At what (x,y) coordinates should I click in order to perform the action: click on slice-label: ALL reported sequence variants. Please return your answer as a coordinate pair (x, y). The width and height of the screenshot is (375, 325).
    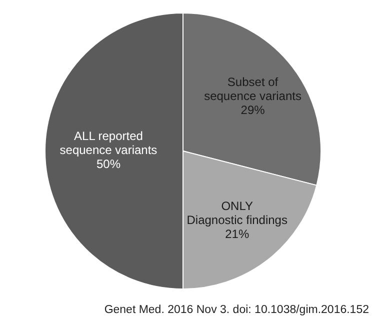
    Looking at the image, I should click on (109, 143).